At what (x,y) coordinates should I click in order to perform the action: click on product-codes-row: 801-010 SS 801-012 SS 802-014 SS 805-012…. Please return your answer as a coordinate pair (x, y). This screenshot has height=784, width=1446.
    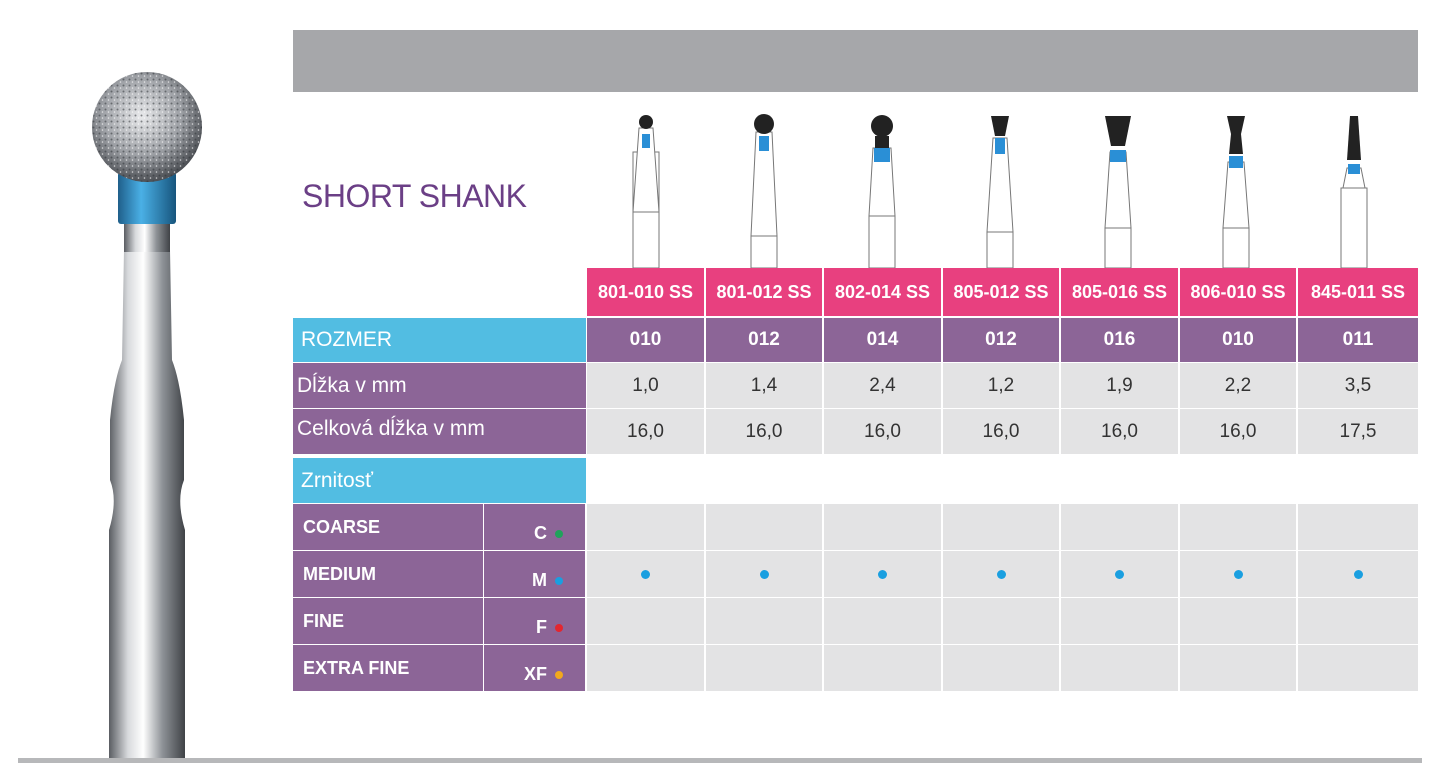
    Looking at the image, I should click on (855, 292).